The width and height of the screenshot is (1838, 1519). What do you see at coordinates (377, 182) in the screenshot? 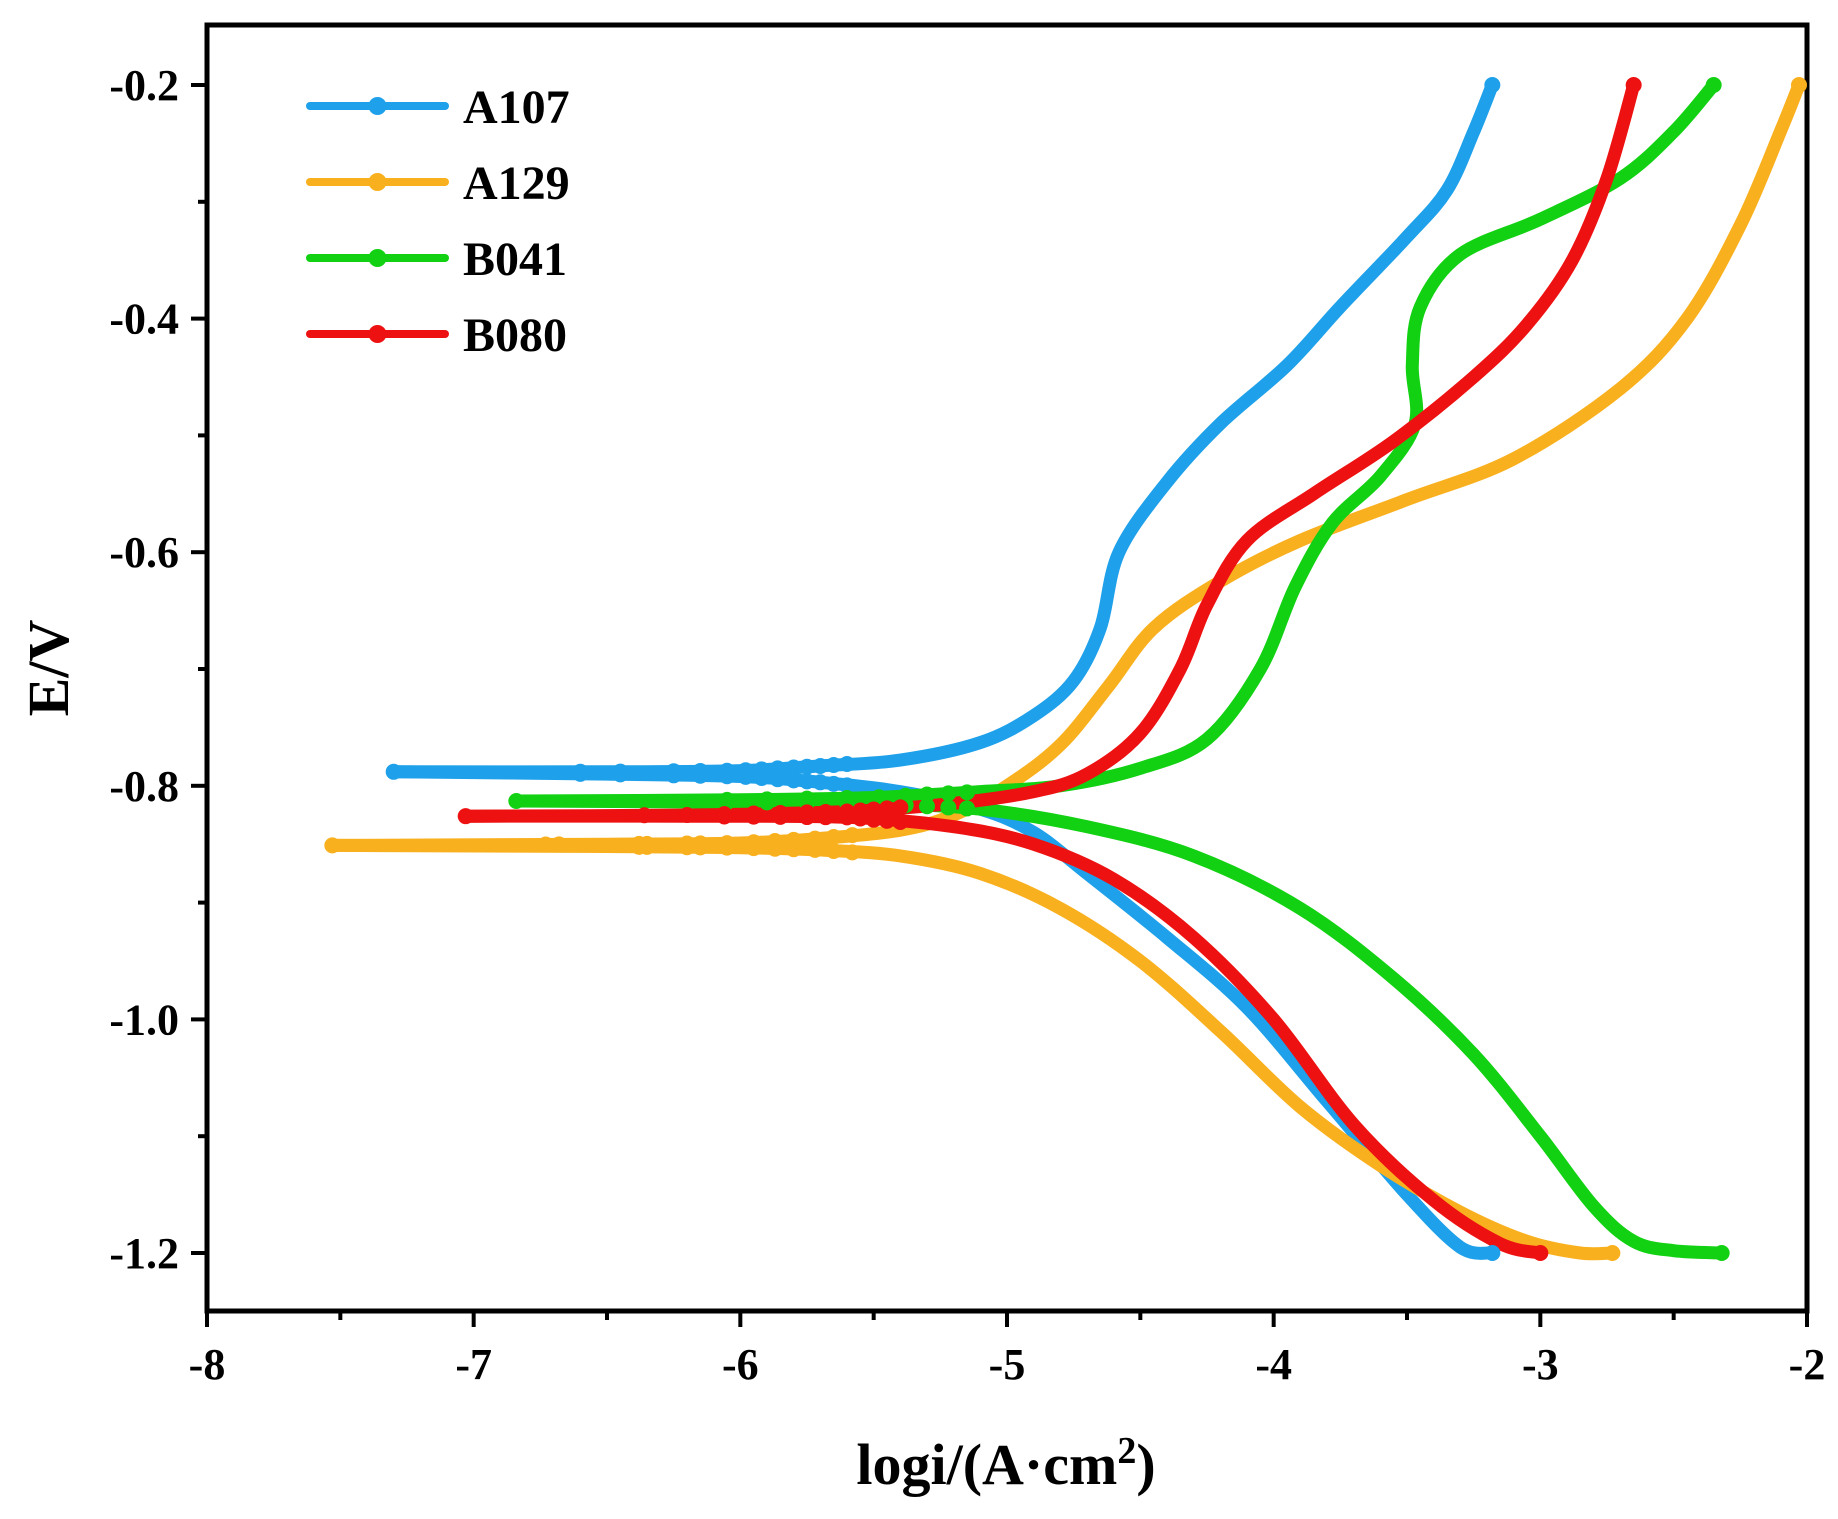
I see `legend-marker-a129` at bounding box center [377, 182].